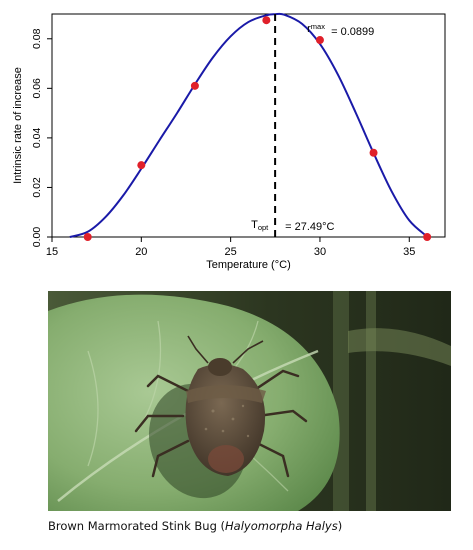 This screenshot has width=473, height=550. What do you see at coordinates (37, 38) in the screenshot?
I see `y-tick-label: 0.08` at bounding box center [37, 38].